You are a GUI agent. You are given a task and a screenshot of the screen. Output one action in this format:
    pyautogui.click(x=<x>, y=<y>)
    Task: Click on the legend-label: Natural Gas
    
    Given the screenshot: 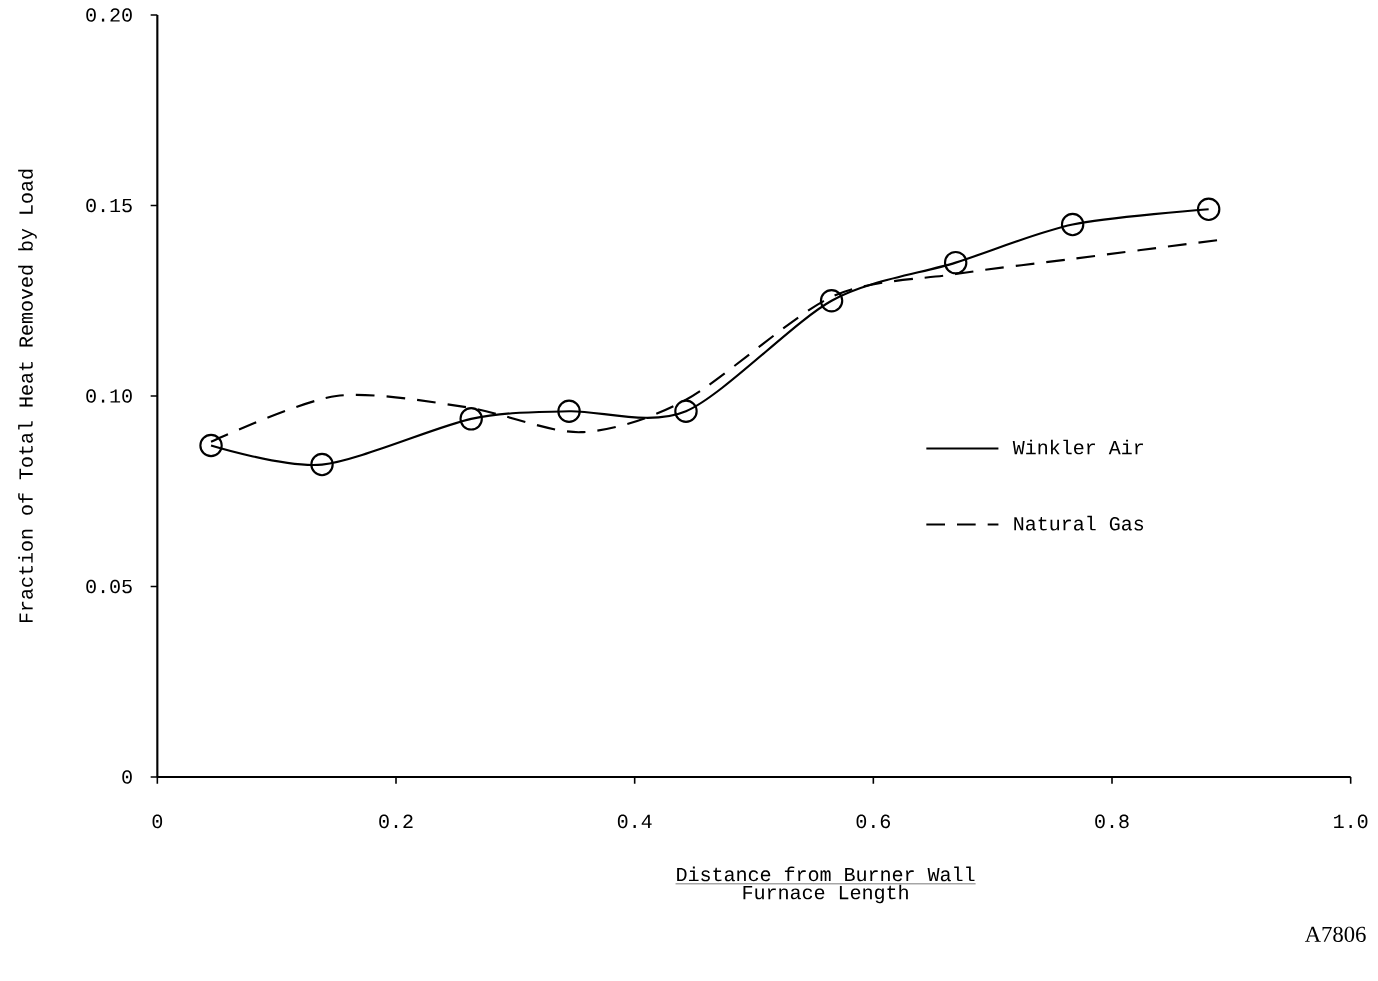 What is the action you would take?
    pyautogui.click(x=1079, y=523)
    